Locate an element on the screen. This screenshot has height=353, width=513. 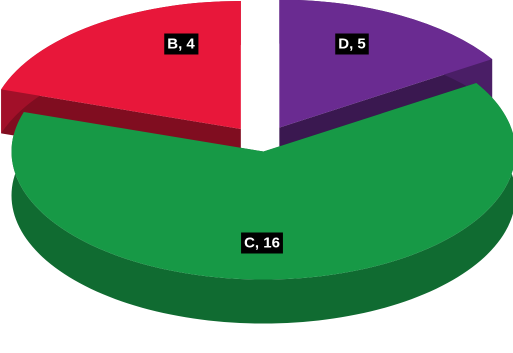
data-label-box-D is located at coordinates (352, 44).